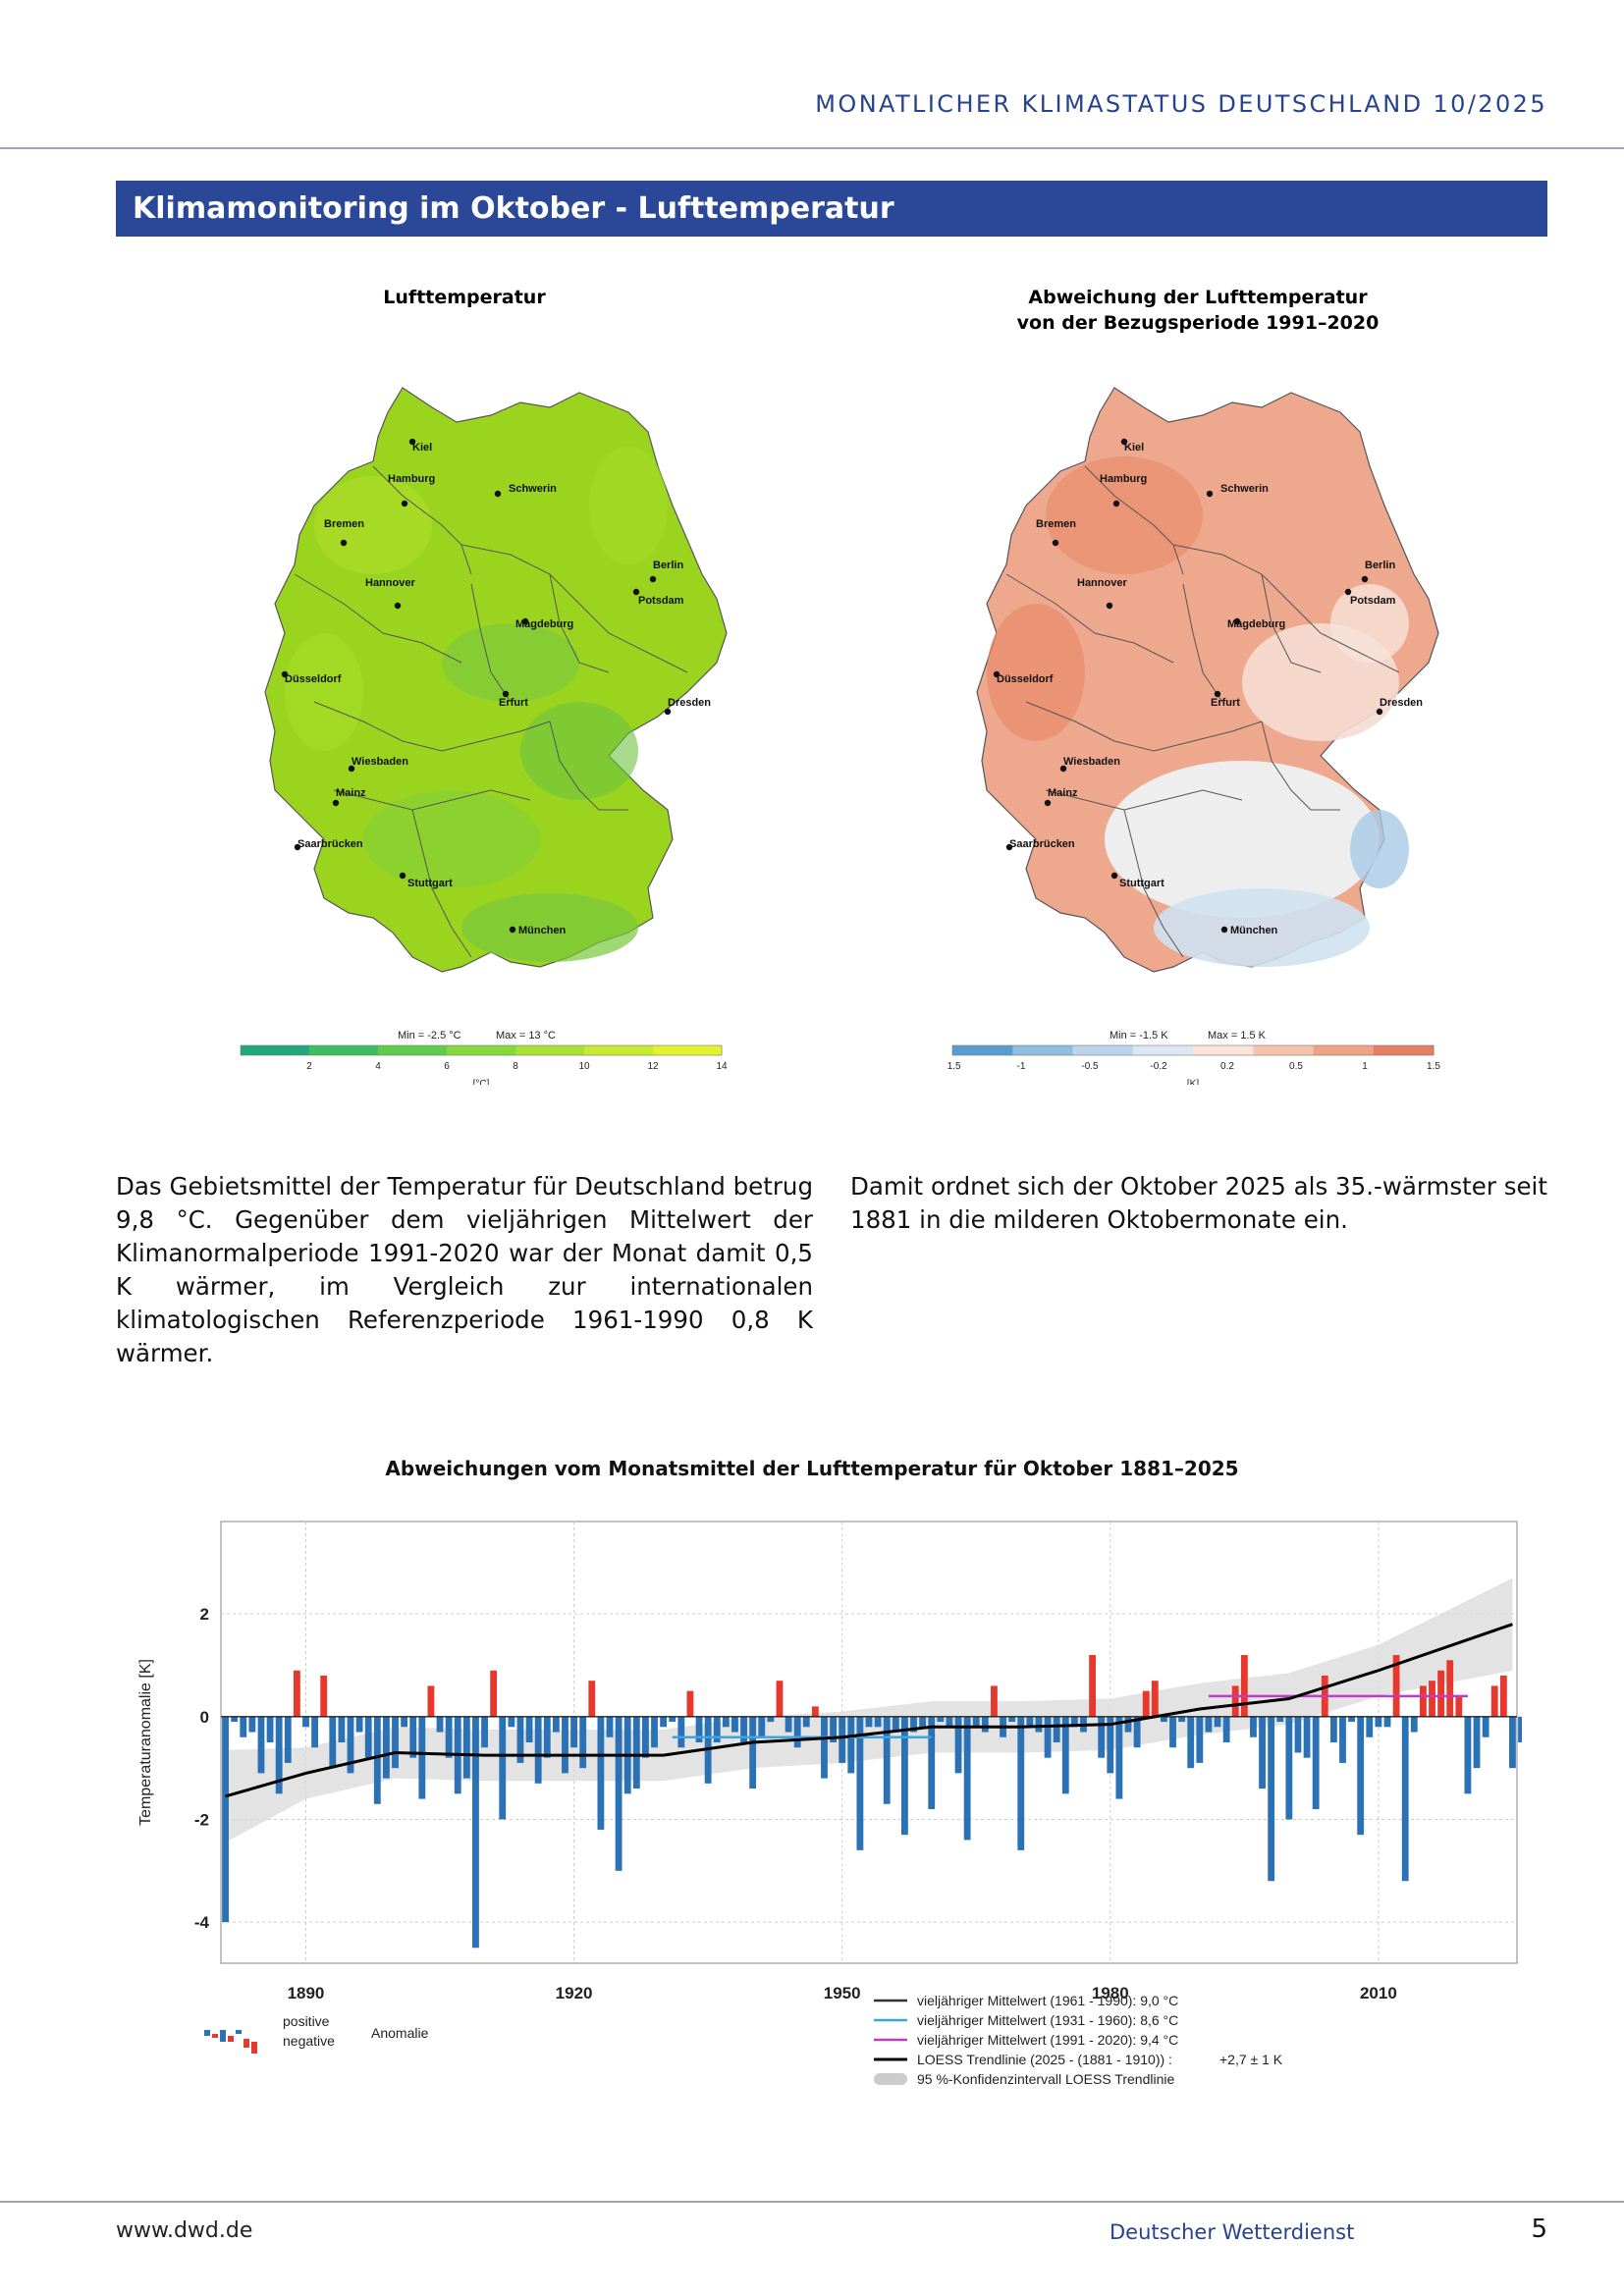  Describe the element at coordinates (330, 844) in the screenshot. I see `left-city-label: Saarbrücken` at that location.